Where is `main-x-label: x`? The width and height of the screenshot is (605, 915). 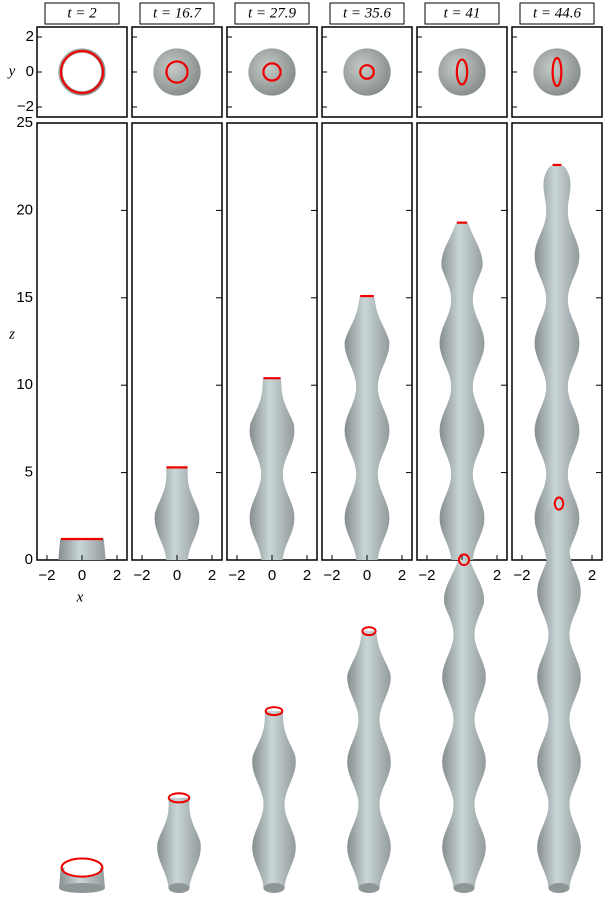
main-x-label: x is located at coordinates (80, 597).